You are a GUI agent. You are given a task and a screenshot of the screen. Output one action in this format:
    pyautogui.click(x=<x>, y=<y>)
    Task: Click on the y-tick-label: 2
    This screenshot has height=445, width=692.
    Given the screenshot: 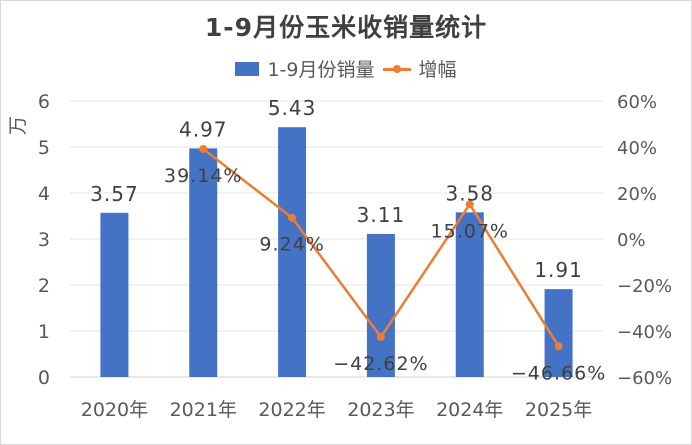 What is the action you would take?
    pyautogui.click(x=44, y=286)
    